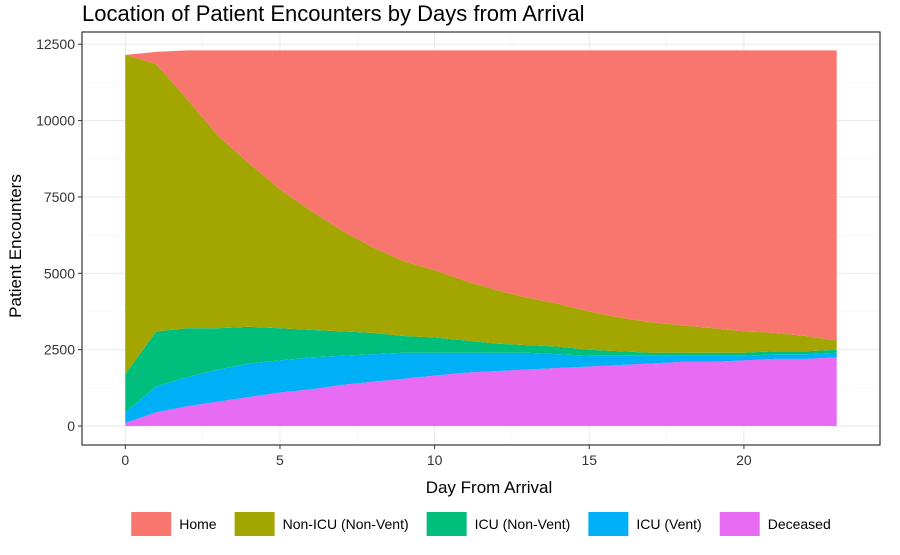  What do you see at coordinates (71, 426) in the screenshot?
I see `y-tick-label: 0` at bounding box center [71, 426].